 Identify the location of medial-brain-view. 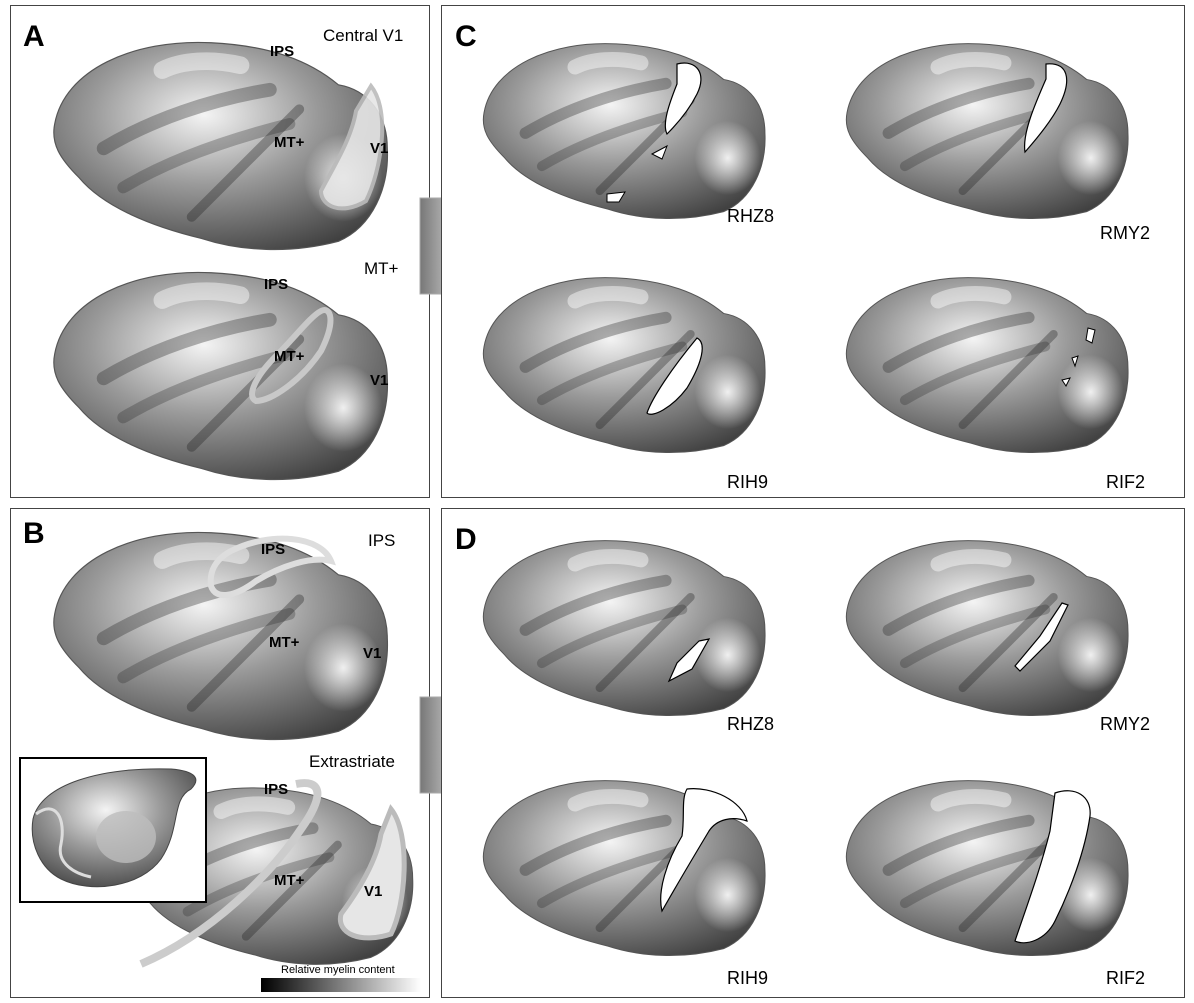
(114, 828).